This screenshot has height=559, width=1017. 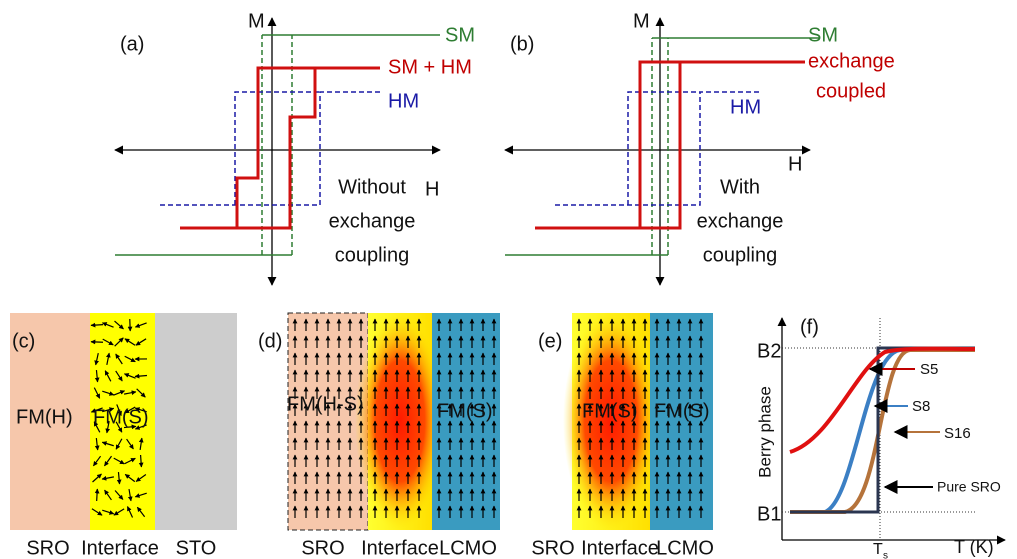 What do you see at coordinates (974, 547) in the screenshot?
I see `axis-label: T (K)` at bounding box center [974, 547].